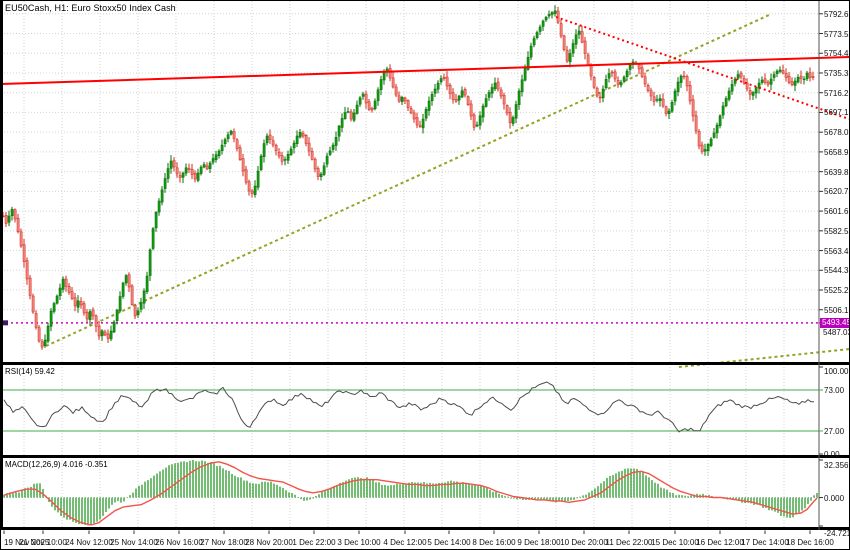  I want to click on rsi-panel, so click(410, 407).